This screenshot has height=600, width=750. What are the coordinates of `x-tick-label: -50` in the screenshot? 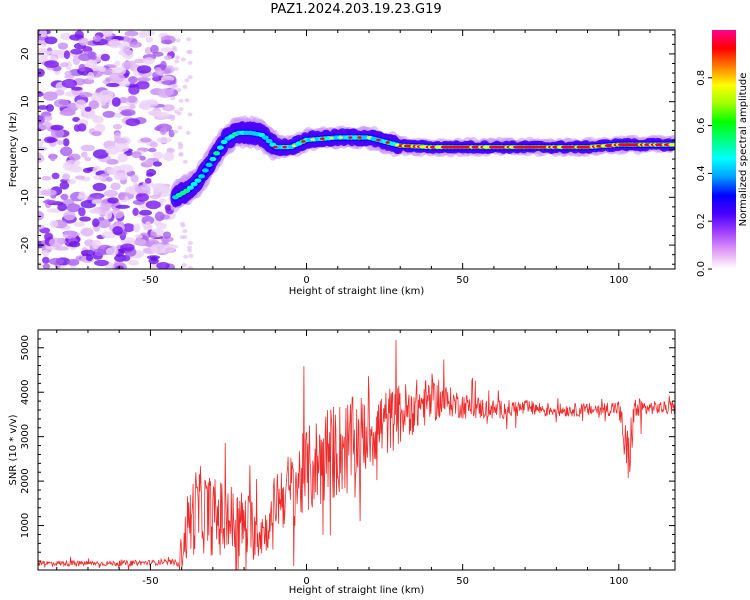 It's located at (150, 280).